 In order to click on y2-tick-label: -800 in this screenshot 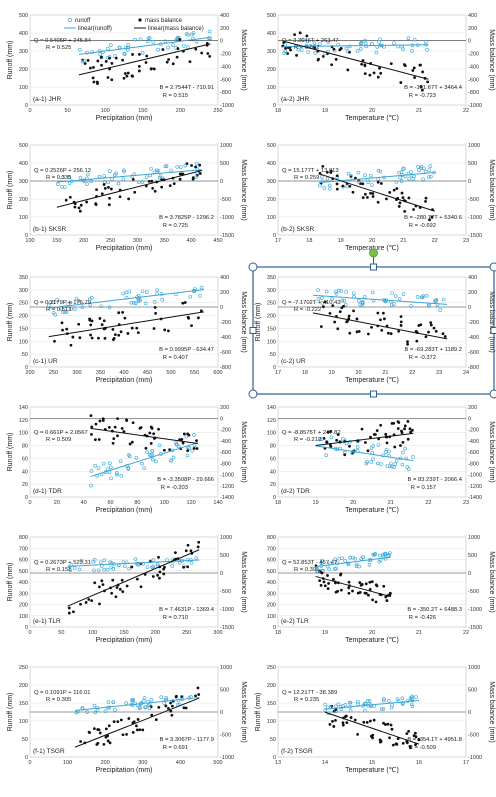, I will do `click(473, 464)`.